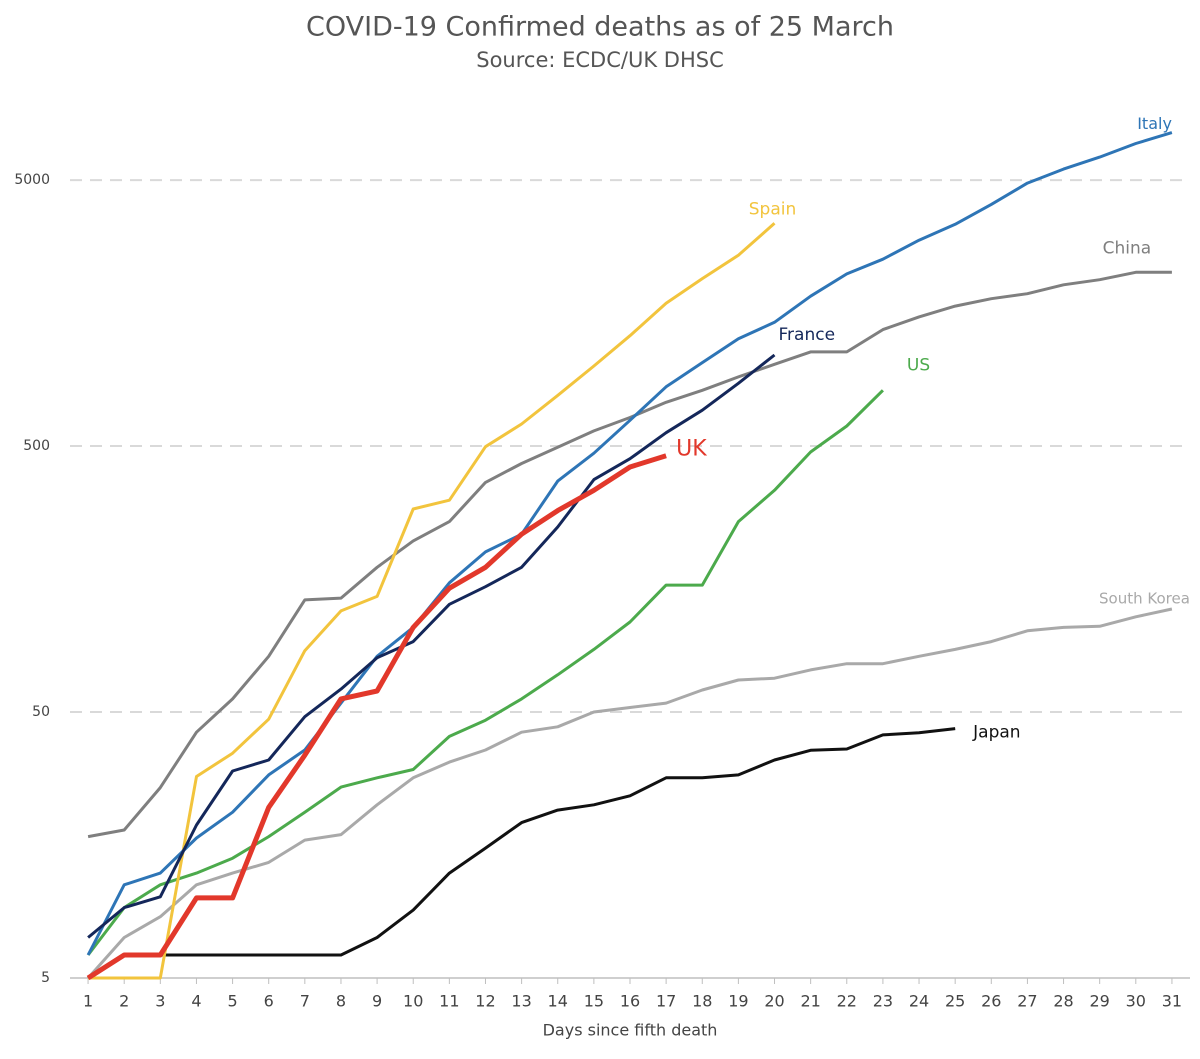 The image size is (1200, 1059). I want to click on series-label: South Korea, so click(1144, 598).